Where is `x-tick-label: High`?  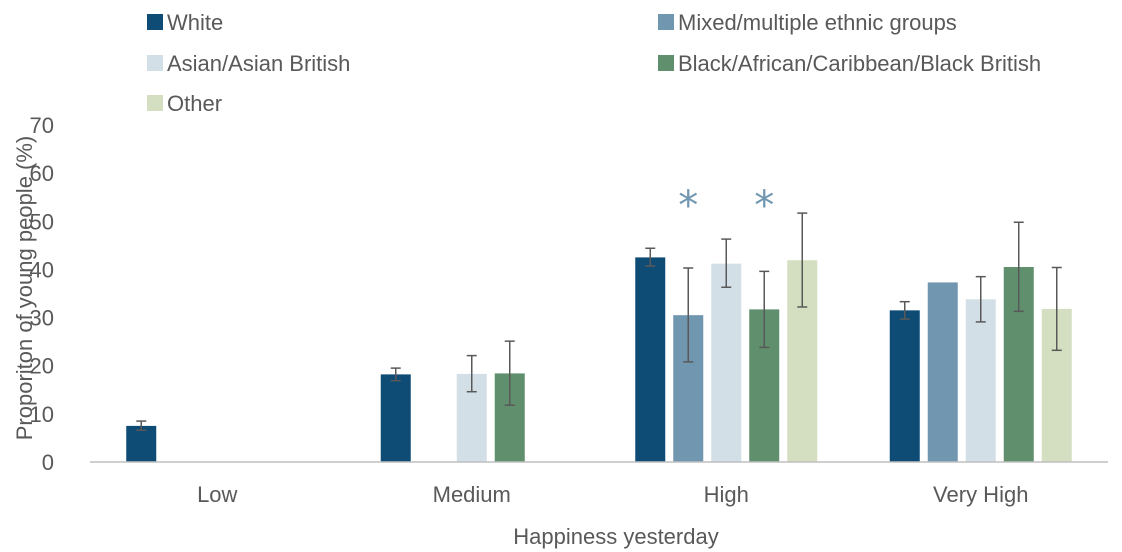 x-tick-label: High is located at coordinates (726, 494).